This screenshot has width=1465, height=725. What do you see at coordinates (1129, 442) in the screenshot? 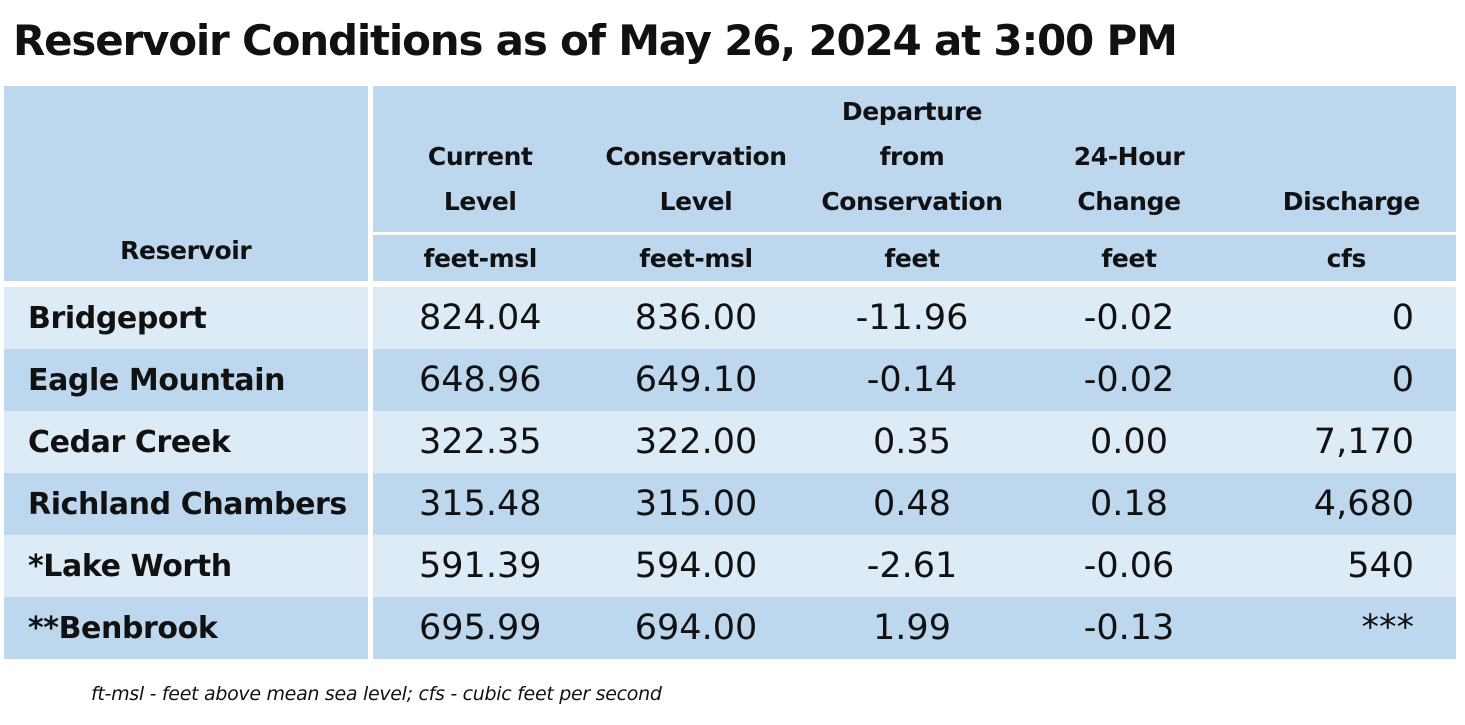
I see `change-cell: 0.00` at bounding box center [1129, 442].